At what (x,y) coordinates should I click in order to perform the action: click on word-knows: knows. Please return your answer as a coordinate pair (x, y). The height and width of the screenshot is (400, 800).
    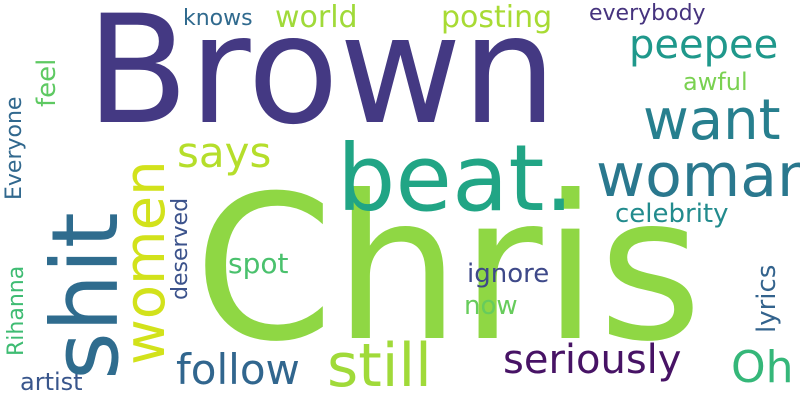
    Looking at the image, I should click on (218, 18).